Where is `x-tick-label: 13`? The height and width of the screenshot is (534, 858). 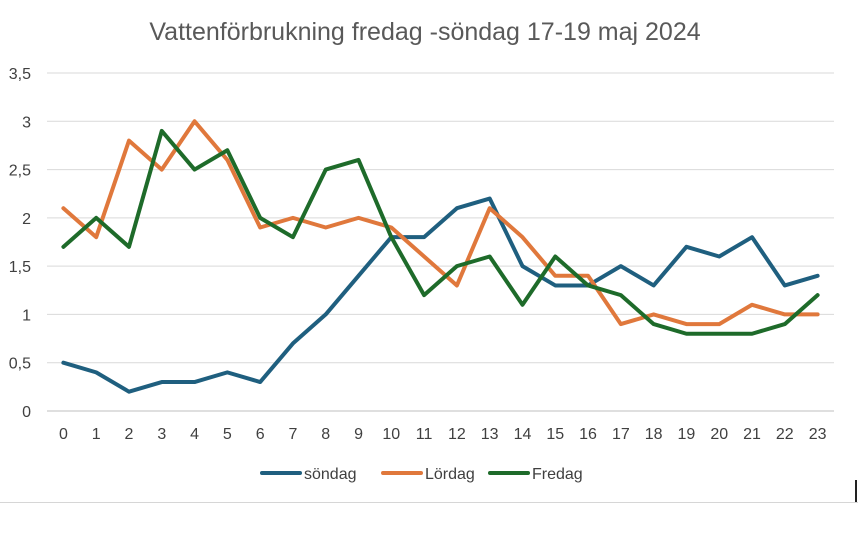
x-tick-label: 13 is located at coordinates (490, 434).